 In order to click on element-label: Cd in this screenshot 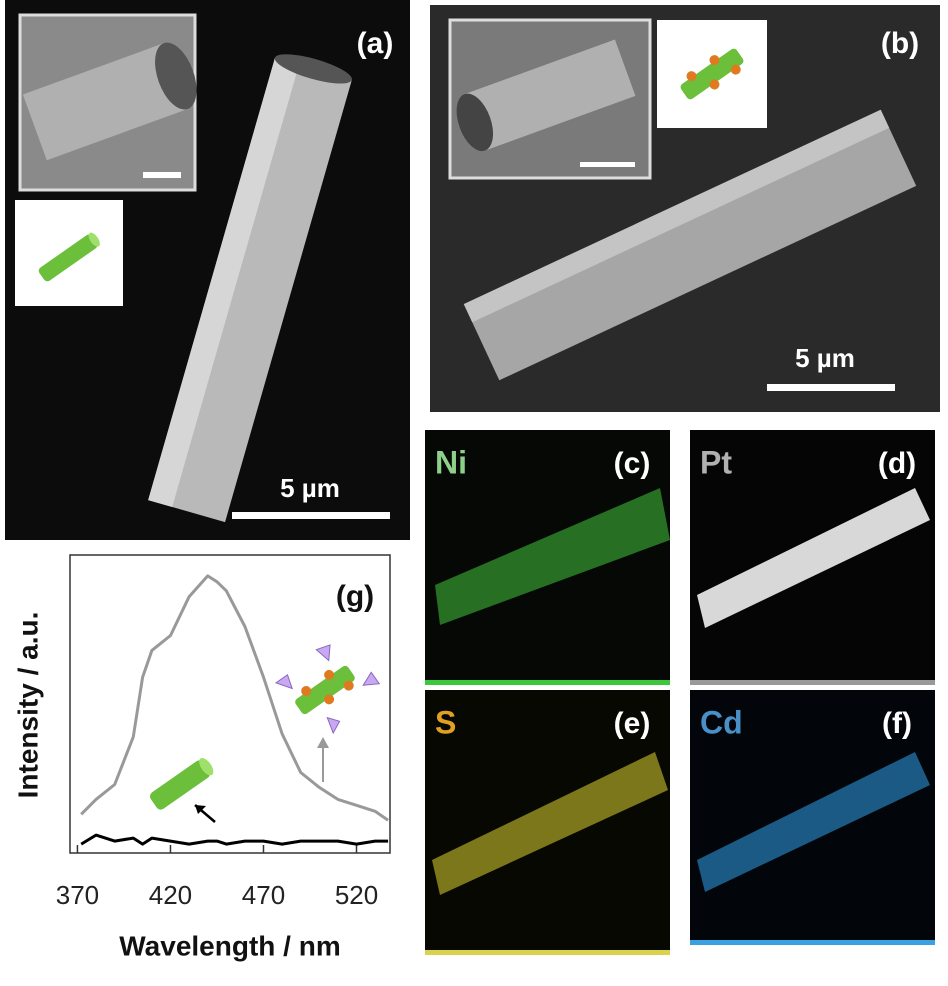, I will do `click(721, 722)`.